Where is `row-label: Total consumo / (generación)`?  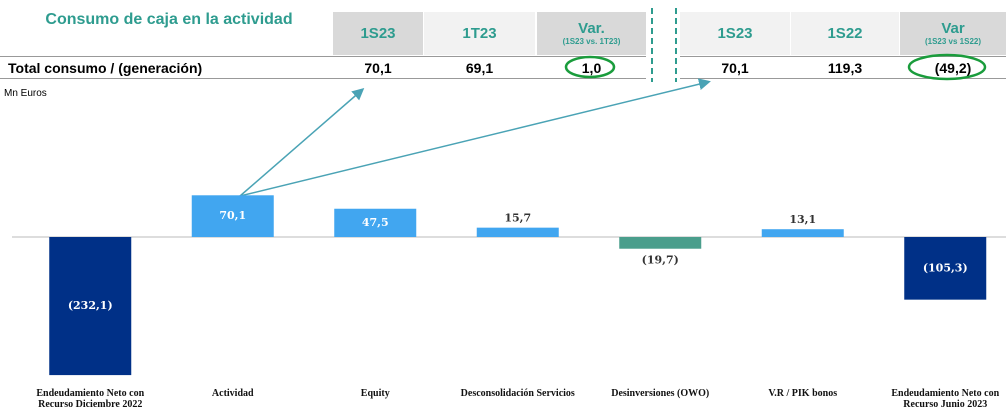
row-label: Total consumo / (generación) is located at coordinates (105, 67).